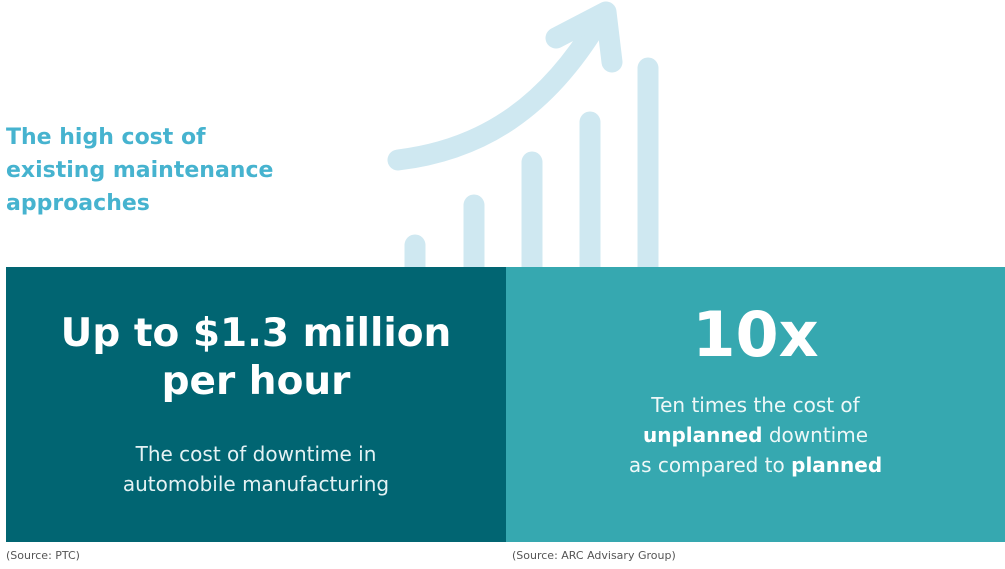  Describe the element at coordinates (755, 334) in the screenshot. I see `multiplier-stat: 10x` at that location.